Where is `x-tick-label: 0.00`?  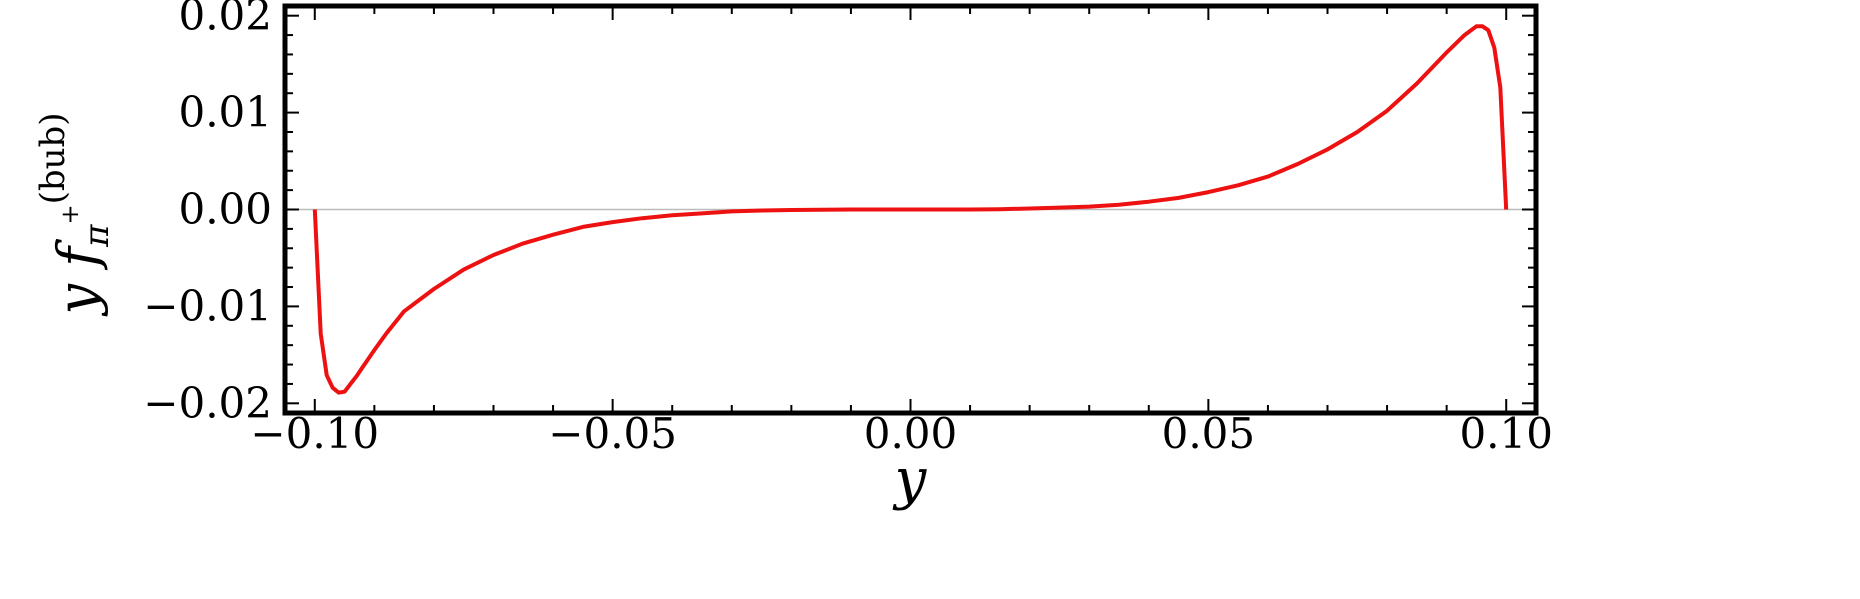
x-tick-label: 0.00 is located at coordinates (911, 433).